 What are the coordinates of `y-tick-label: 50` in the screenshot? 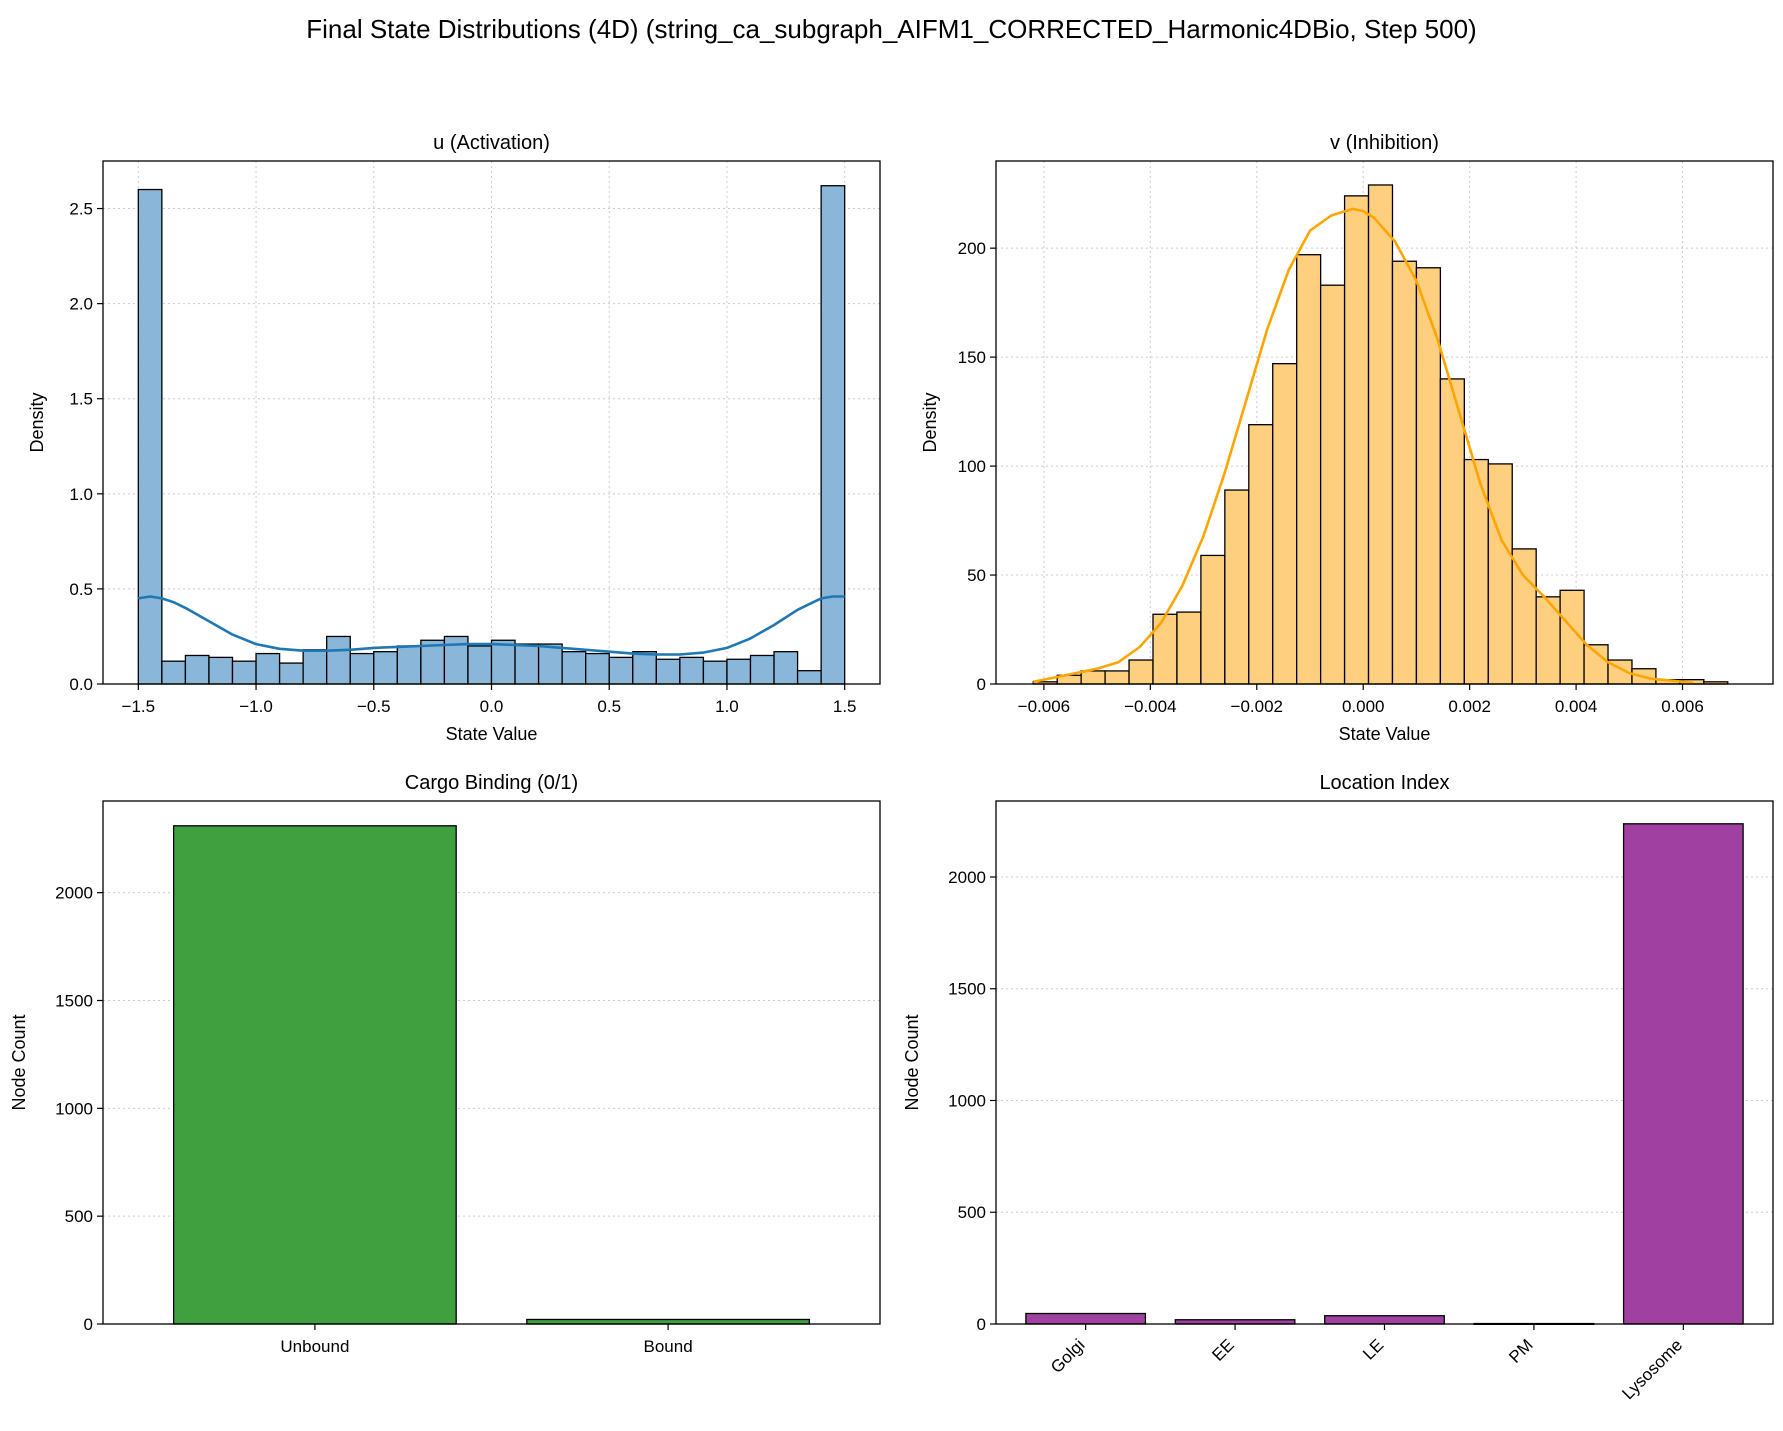 It's located at (976, 575).